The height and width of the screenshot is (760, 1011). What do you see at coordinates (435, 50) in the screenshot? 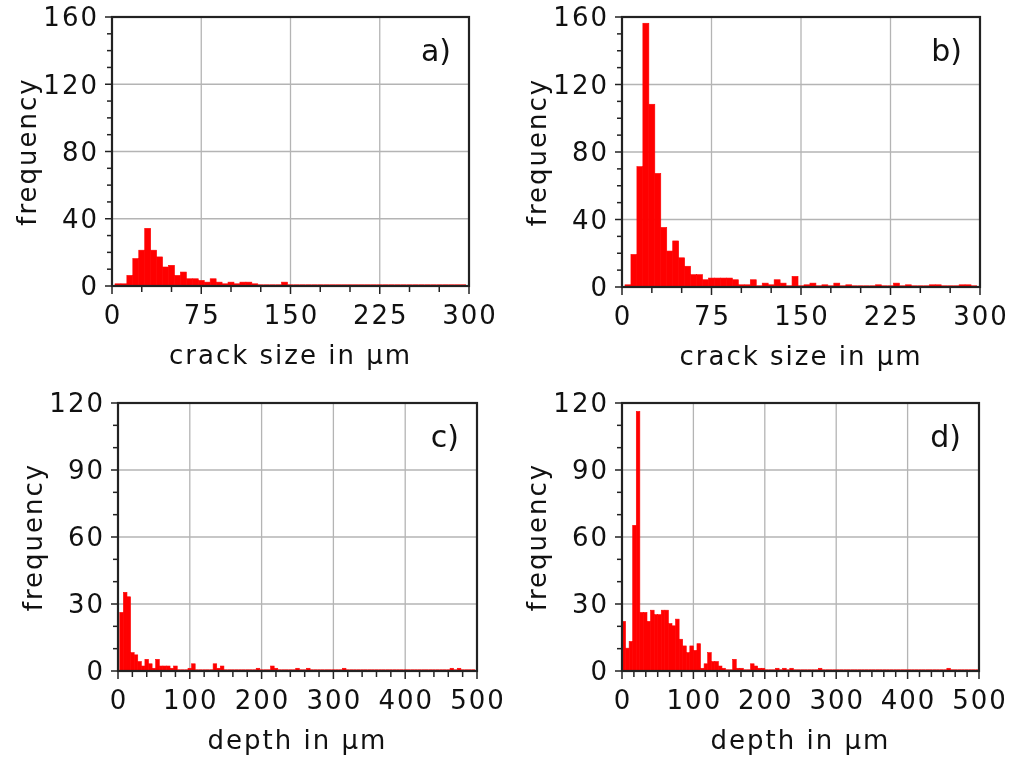
I see `annotation: a)` at bounding box center [435, 50].